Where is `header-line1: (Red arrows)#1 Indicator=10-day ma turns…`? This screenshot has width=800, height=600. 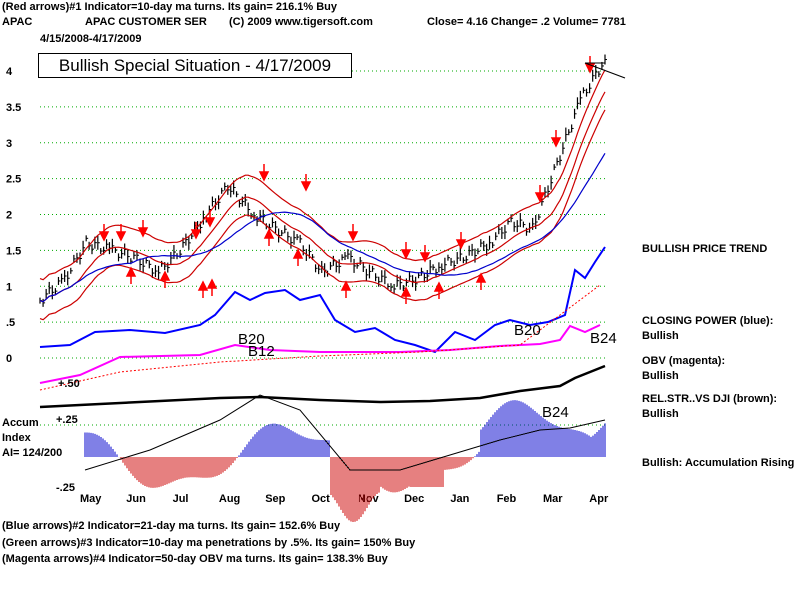
header-line1: (Red arrows)#1 Indicator=10-day ma turns… is located at coordinates (170, 7).